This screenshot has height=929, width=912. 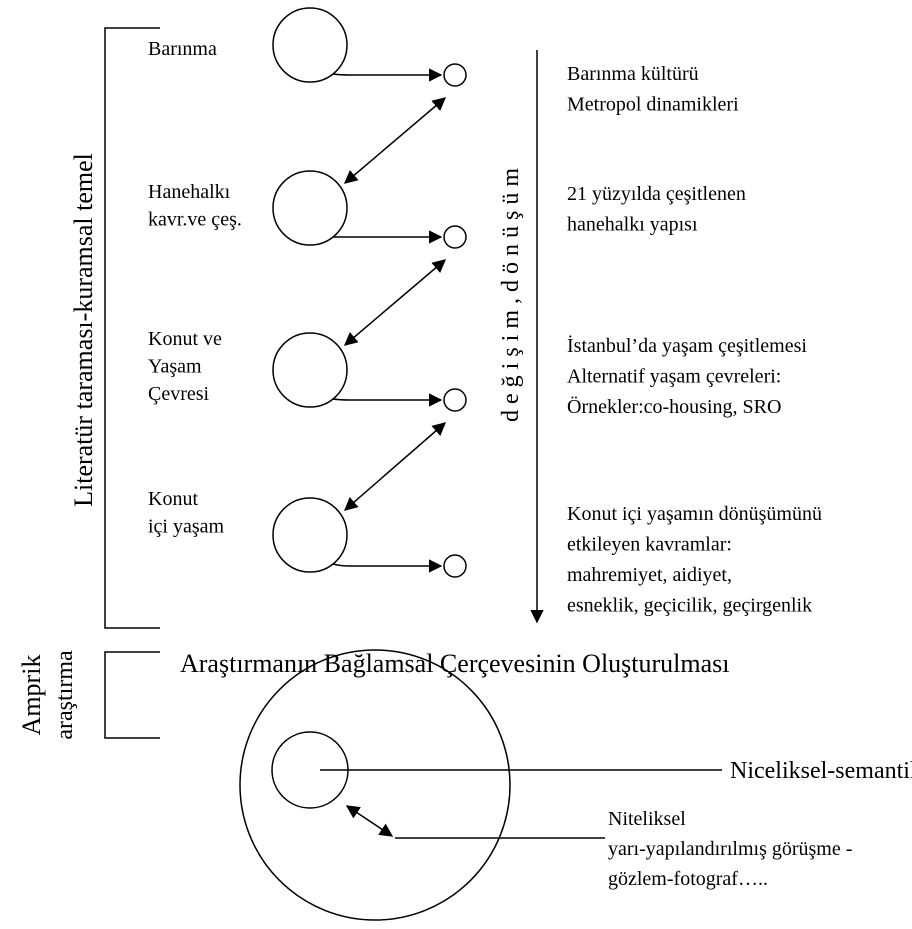 What do you see at coordinates (647, 819) in the screenshot?
I see `qualitative-label: Niteliksel` at bounding box center [647, 819].